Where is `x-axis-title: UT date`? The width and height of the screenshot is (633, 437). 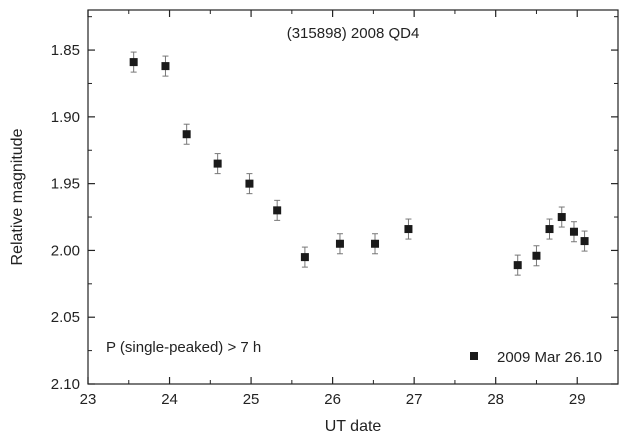 x-axis-title: UT date is located at coordinates (353, 426).